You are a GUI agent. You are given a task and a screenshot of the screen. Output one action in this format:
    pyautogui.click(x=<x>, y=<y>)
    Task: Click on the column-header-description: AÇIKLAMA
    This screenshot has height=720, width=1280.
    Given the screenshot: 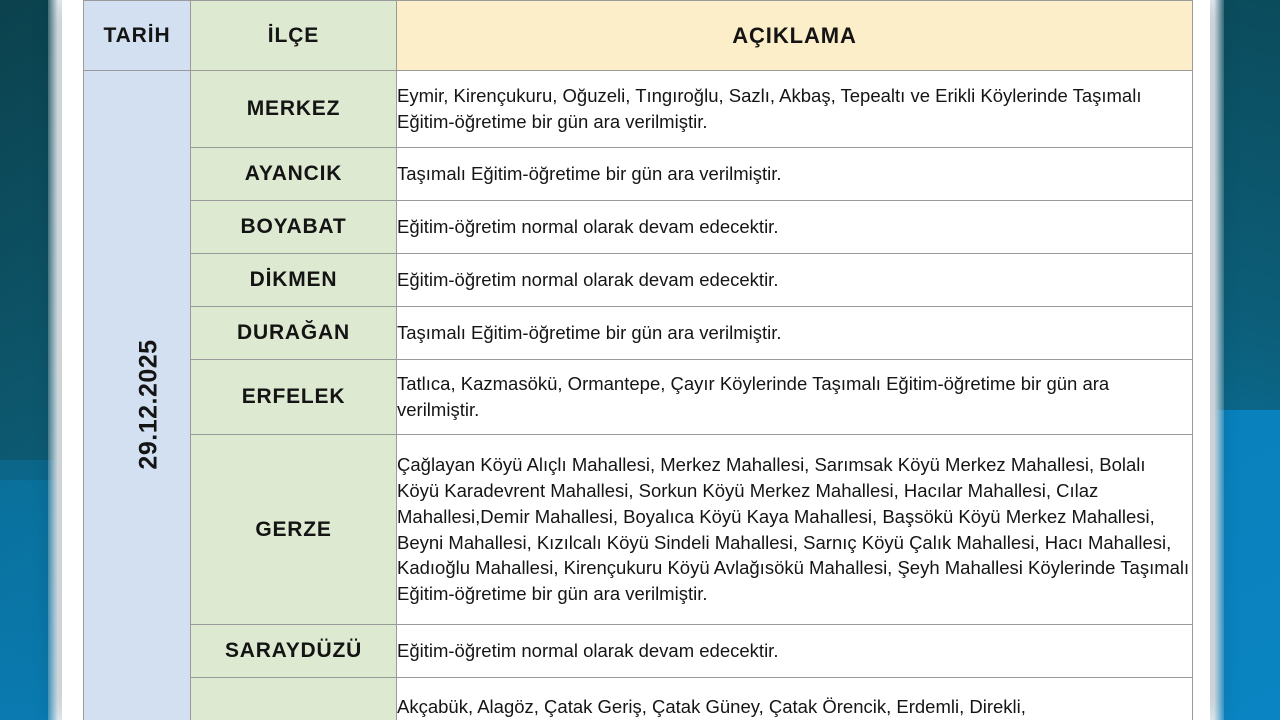 What is the action you would take?
    pyautogui.click(x=794, y=35)
    